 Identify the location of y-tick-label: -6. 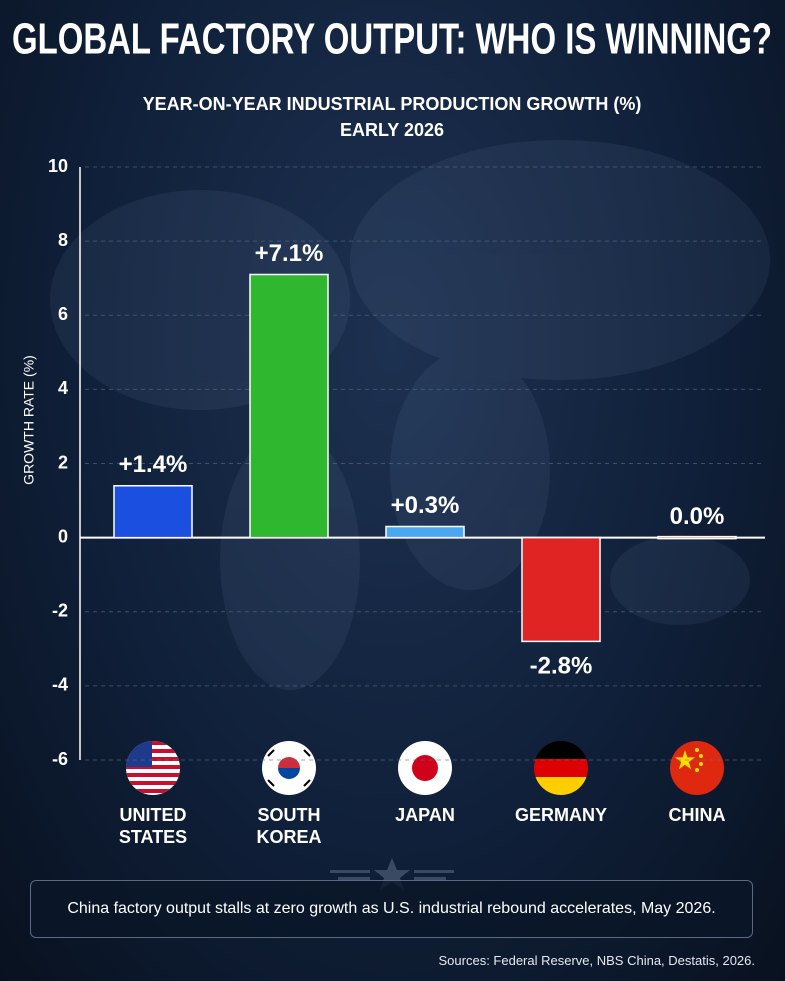
(60, 759).